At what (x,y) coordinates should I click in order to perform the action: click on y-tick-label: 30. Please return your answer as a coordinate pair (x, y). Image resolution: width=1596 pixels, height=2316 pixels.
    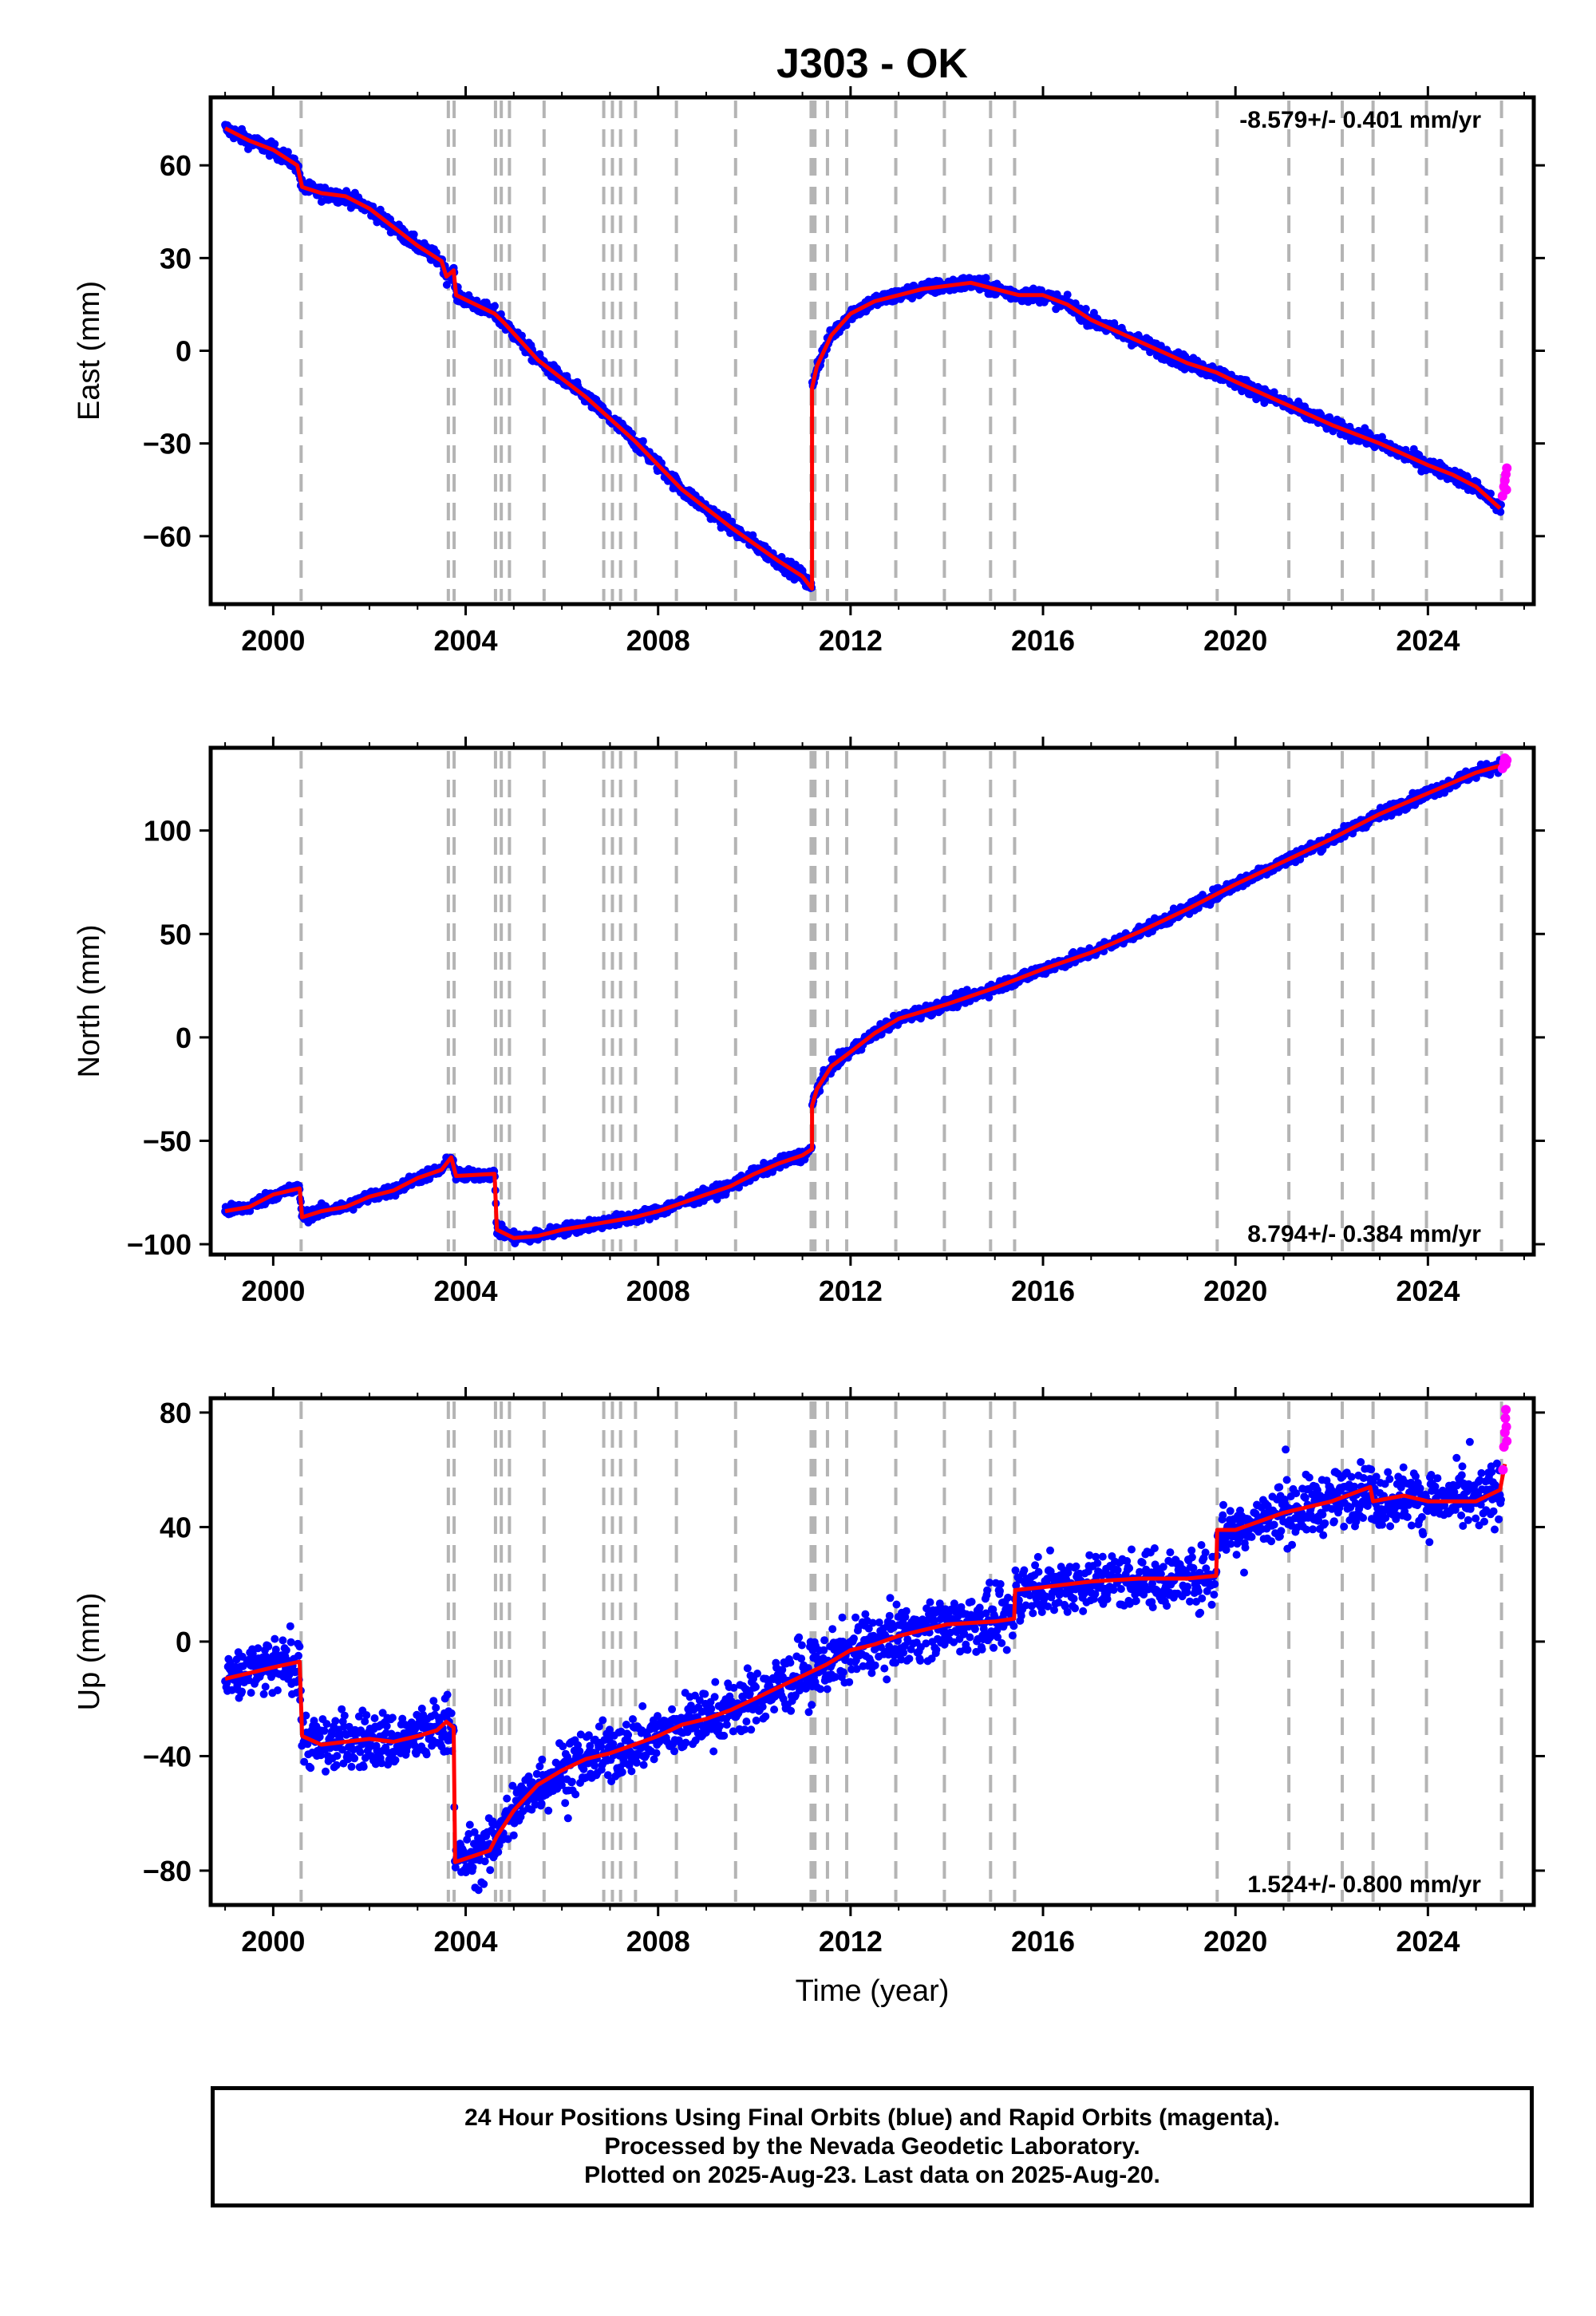
    Looking at the image, I should click on (176, 258).